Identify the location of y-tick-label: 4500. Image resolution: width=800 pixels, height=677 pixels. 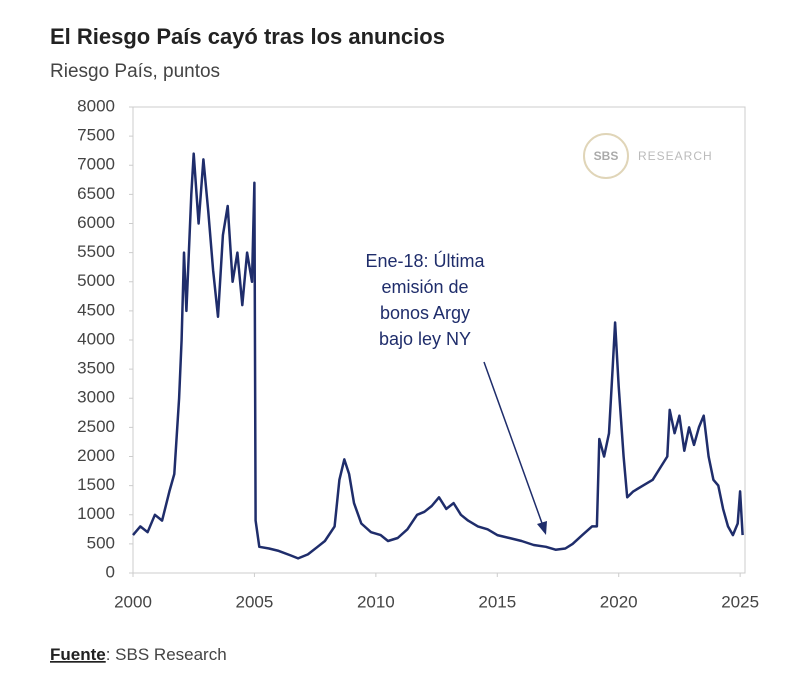
(96, 309).